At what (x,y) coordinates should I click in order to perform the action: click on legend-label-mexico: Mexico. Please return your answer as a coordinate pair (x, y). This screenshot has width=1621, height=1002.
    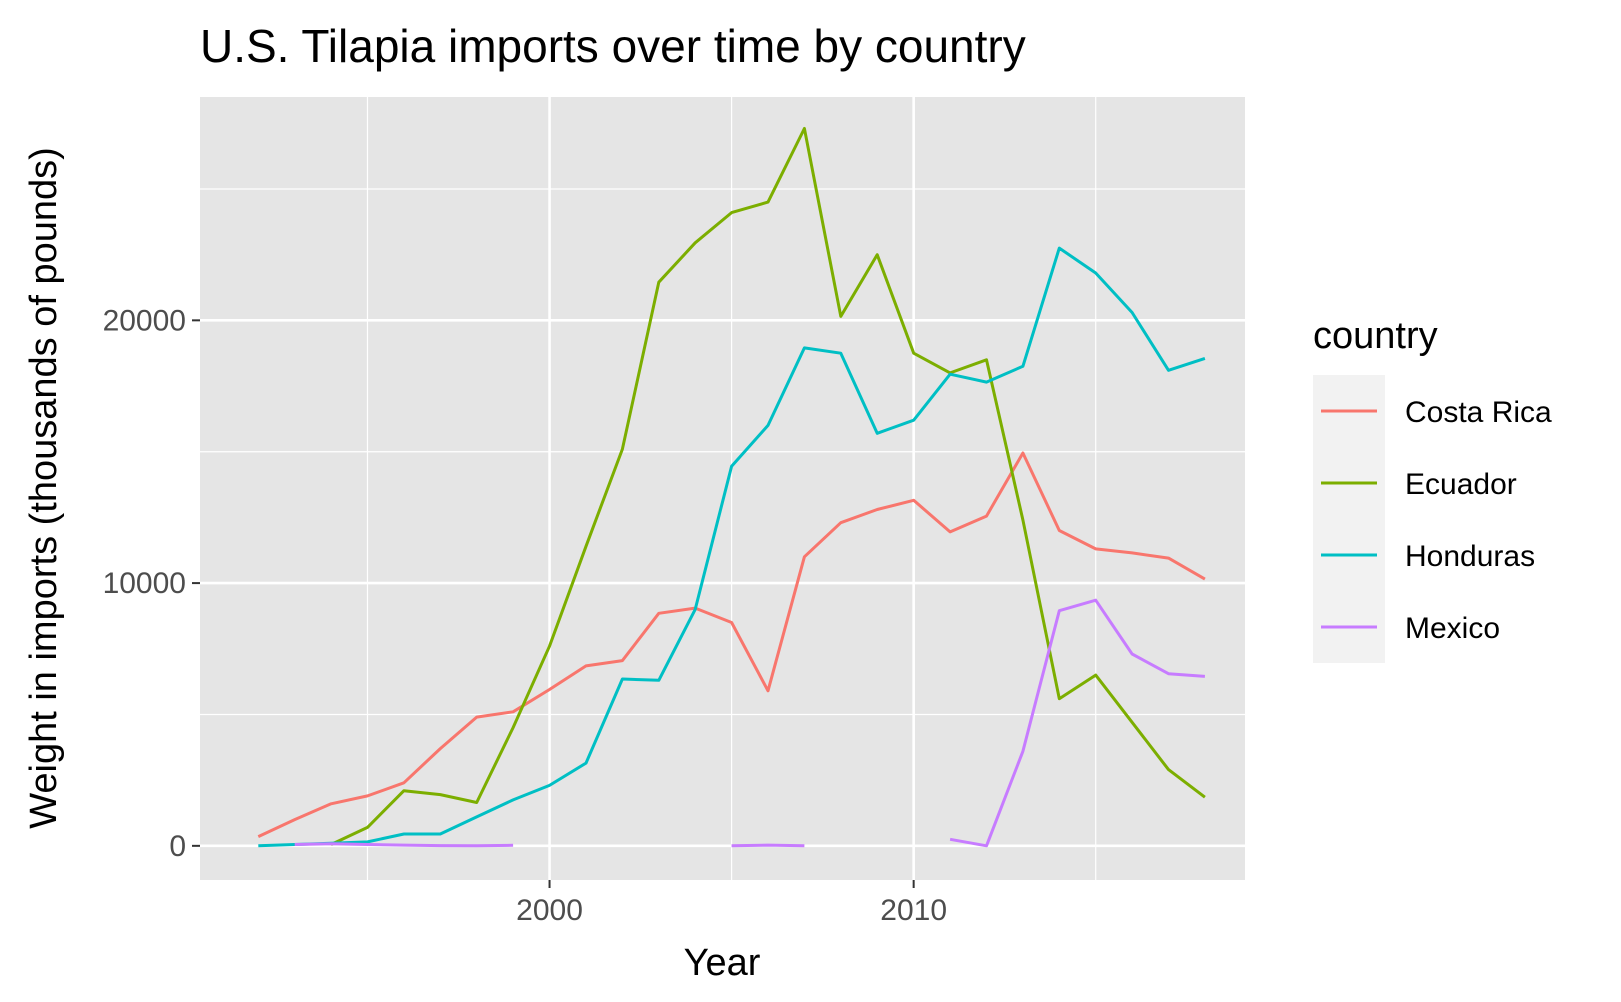
    Looking at the image, I should click on (1452, 628).